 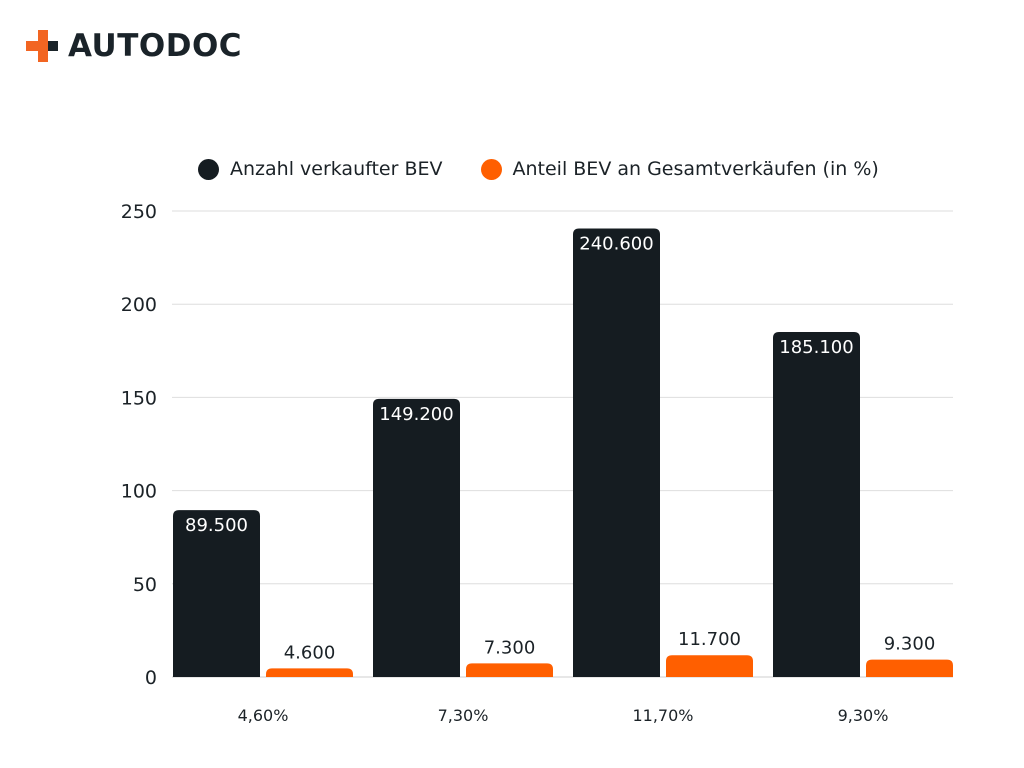 What do you see at coordinates (216, 525) in the screenshot?
I see `data-label-count: 89.500` at bounding box center [216, 525].